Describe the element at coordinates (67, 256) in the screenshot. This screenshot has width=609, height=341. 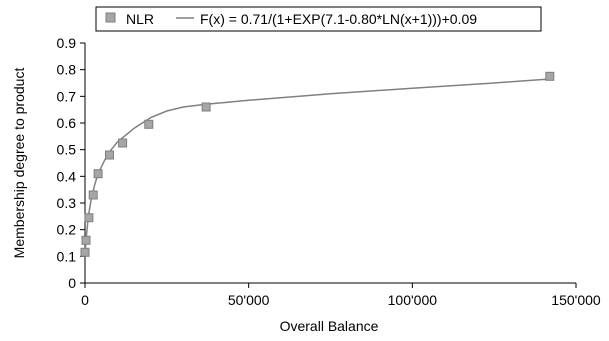
I see `y-tick-label: 0.1` at that location.